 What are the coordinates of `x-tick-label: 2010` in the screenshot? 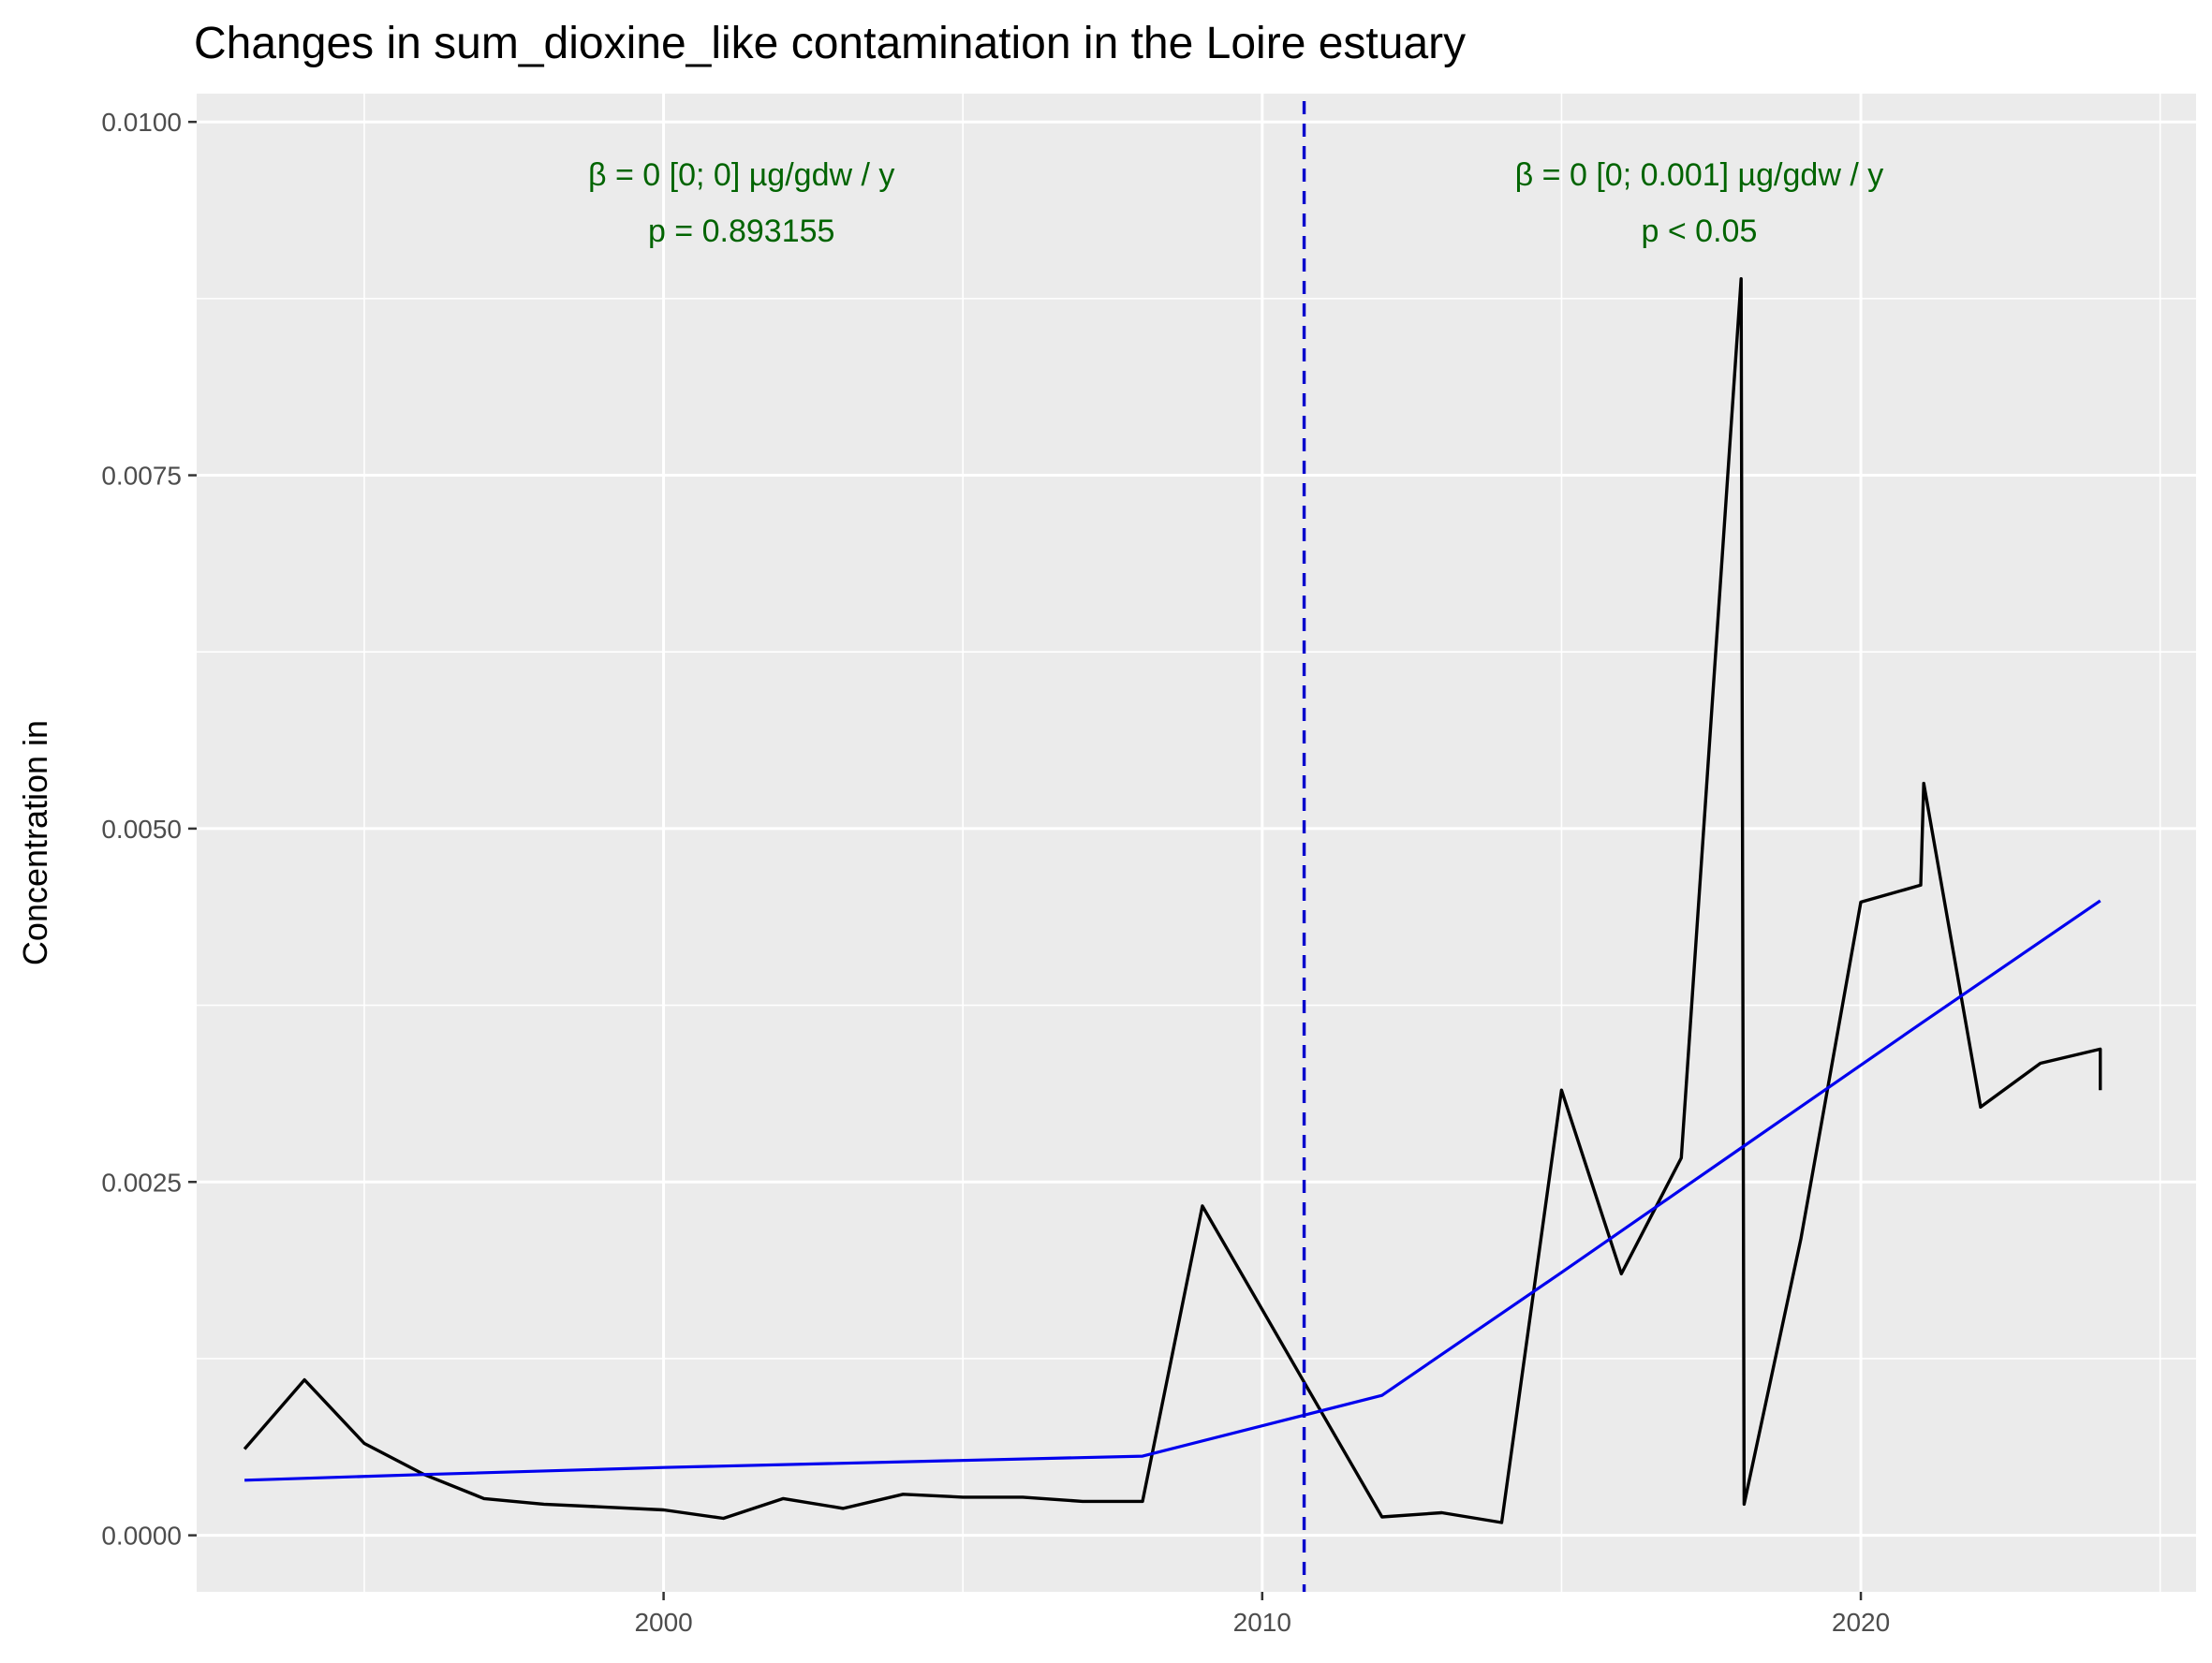 It's located at (1262, 1622).